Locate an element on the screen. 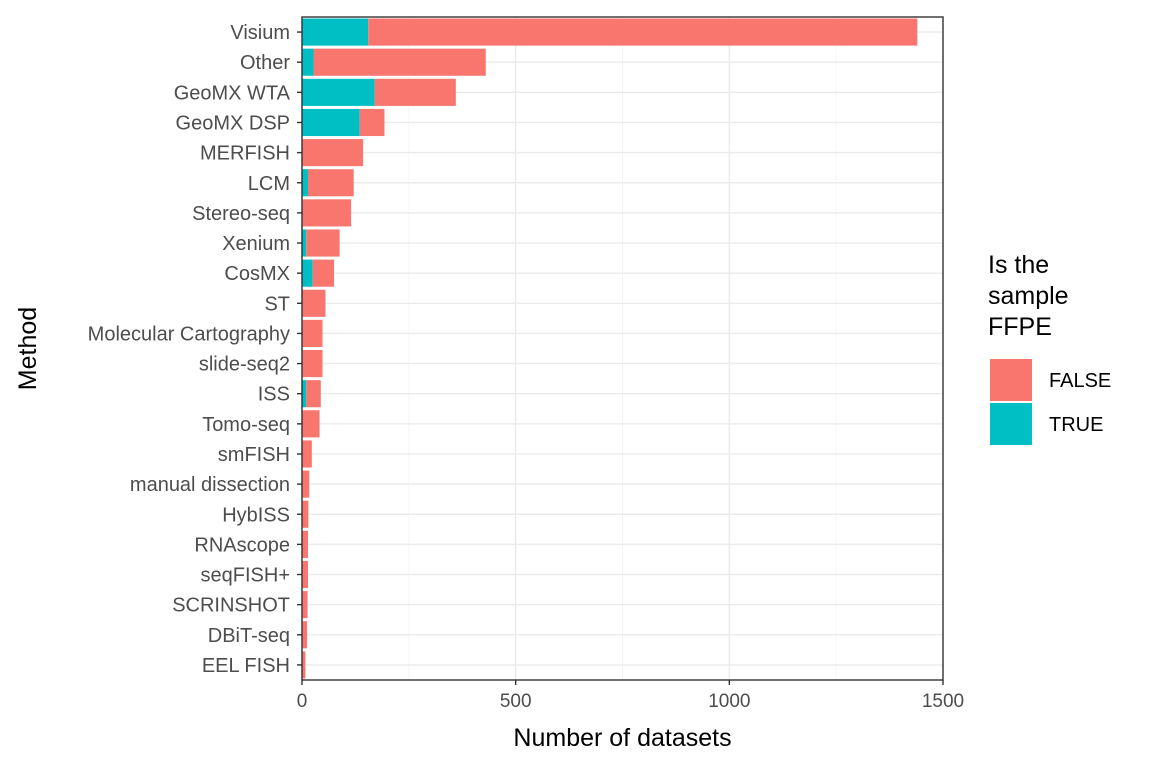 This screenshot has height=768, width=1152. category-label: GeoMX WTA is located at coordinates (232, 93).